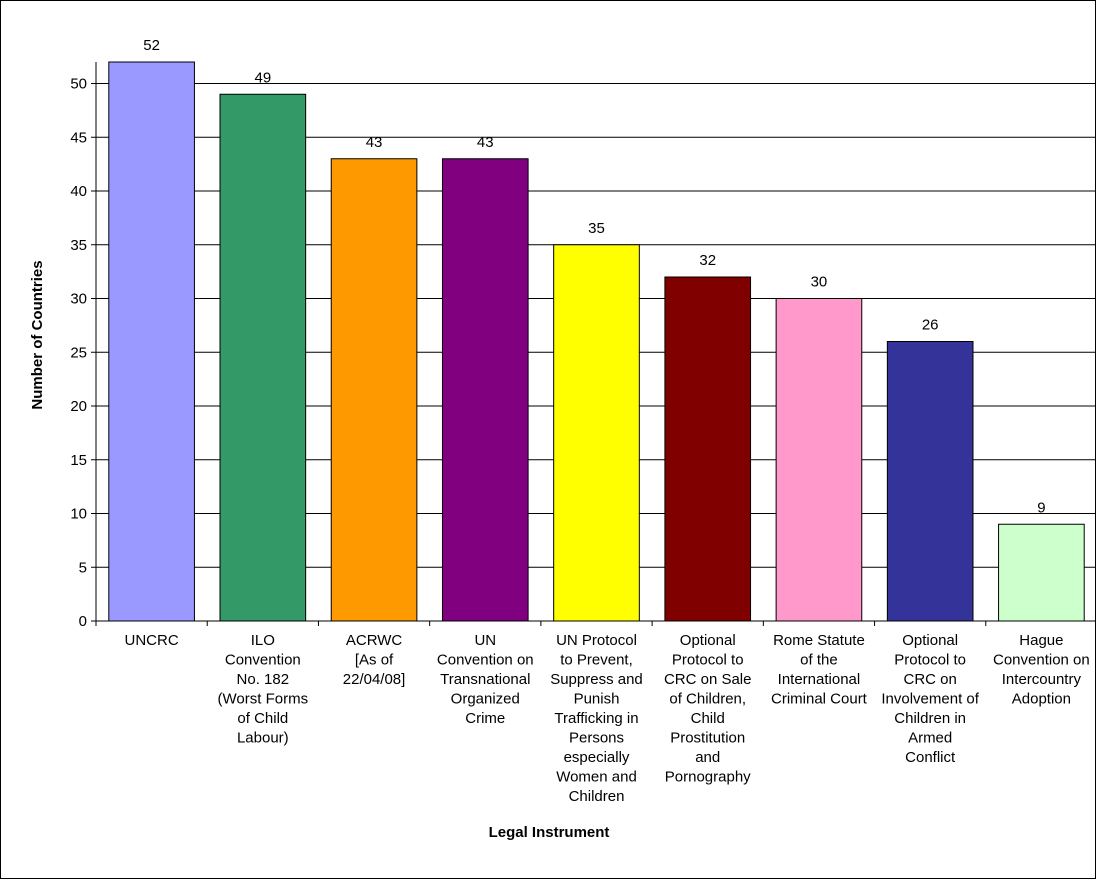  Describe the element at coordinates (78, 245) in the screenshot. I see `y-tick-label: 35` at that location.